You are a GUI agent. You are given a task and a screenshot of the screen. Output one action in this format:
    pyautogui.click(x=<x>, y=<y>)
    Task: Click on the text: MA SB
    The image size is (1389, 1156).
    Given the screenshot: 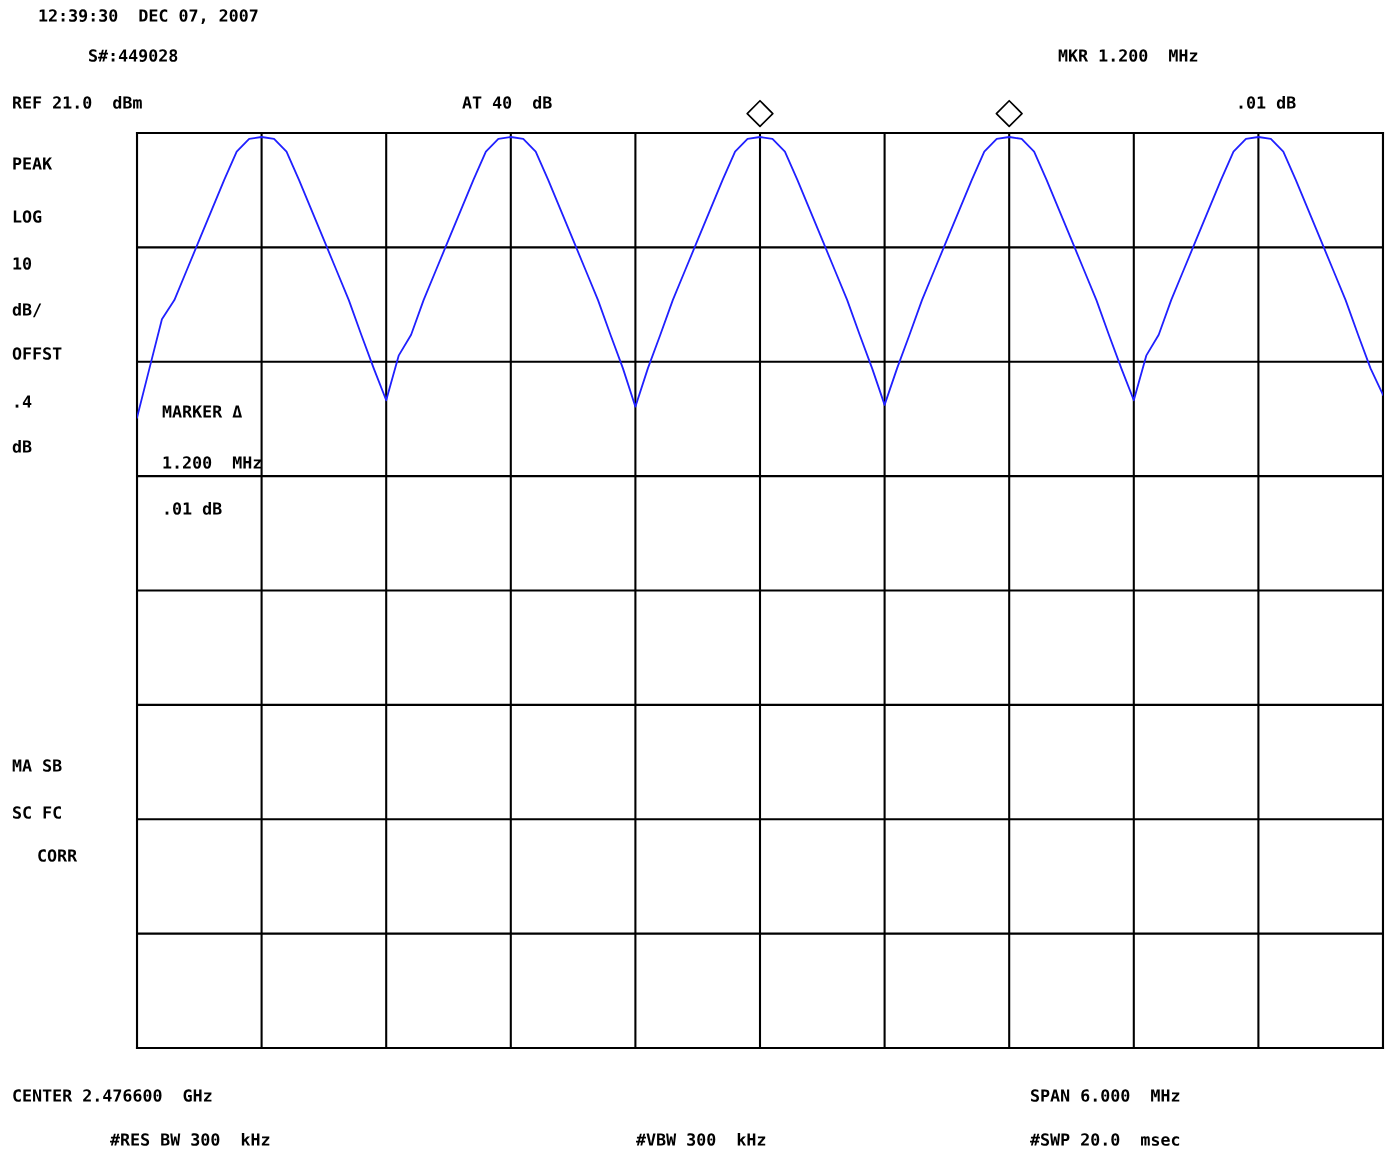 What is the action you would take?
    pyautogui.click(x=37, y=765)
    